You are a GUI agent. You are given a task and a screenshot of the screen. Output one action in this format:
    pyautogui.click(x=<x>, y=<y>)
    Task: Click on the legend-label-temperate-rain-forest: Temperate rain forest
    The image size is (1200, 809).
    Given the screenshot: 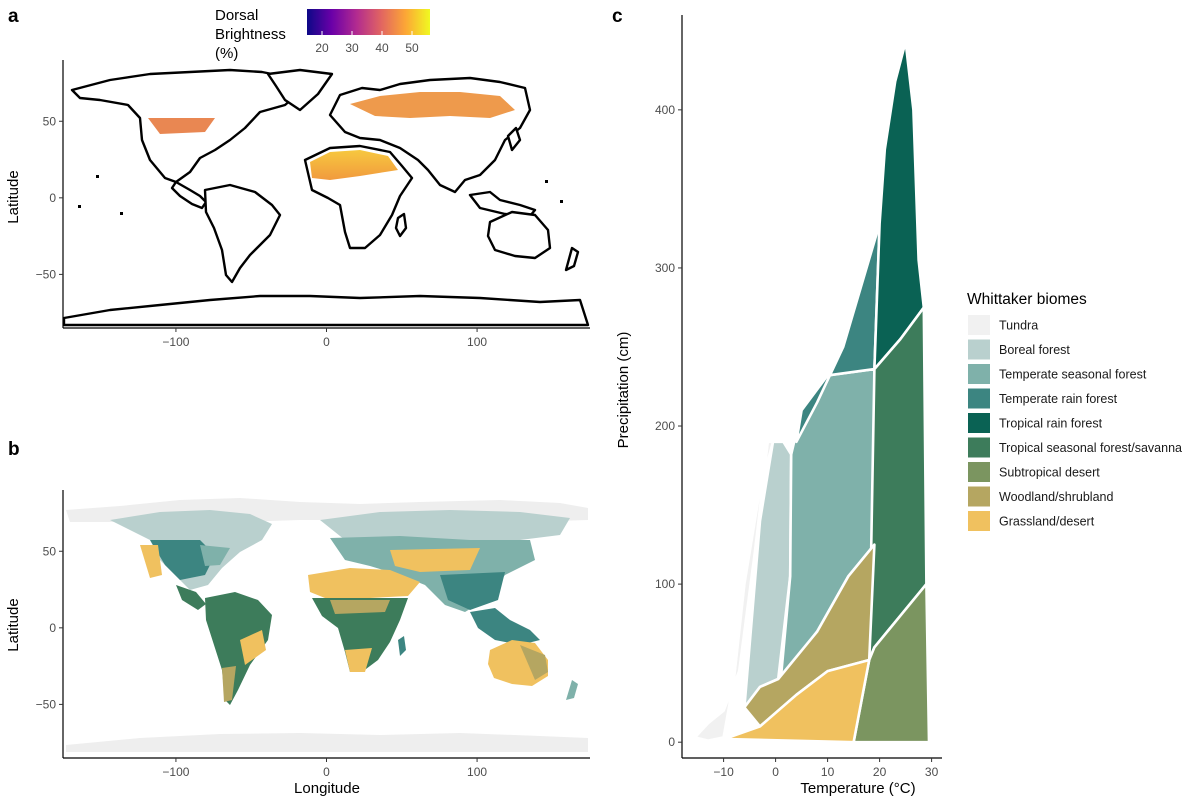 What is the action you would take?
    pyautogui.click(x=1058, y=399)
    